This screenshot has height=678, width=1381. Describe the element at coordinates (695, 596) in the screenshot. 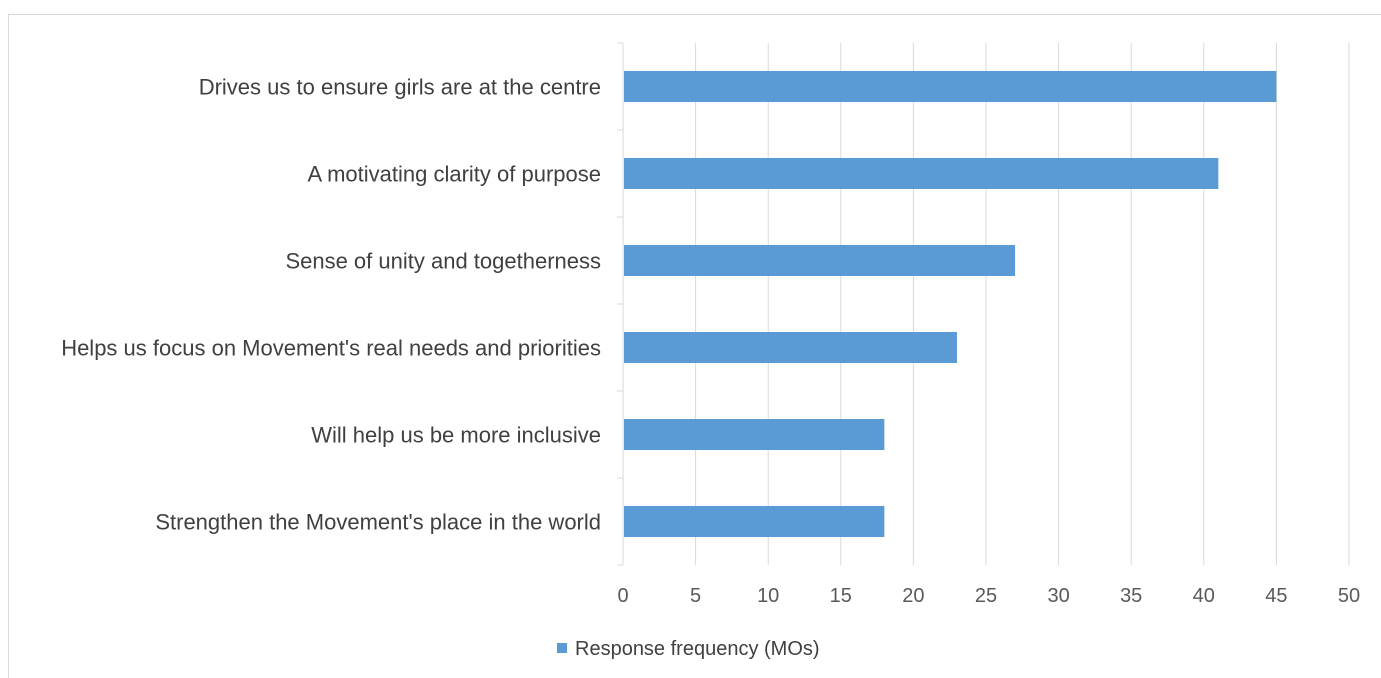

I see `x-tick-label: 5` at that location.